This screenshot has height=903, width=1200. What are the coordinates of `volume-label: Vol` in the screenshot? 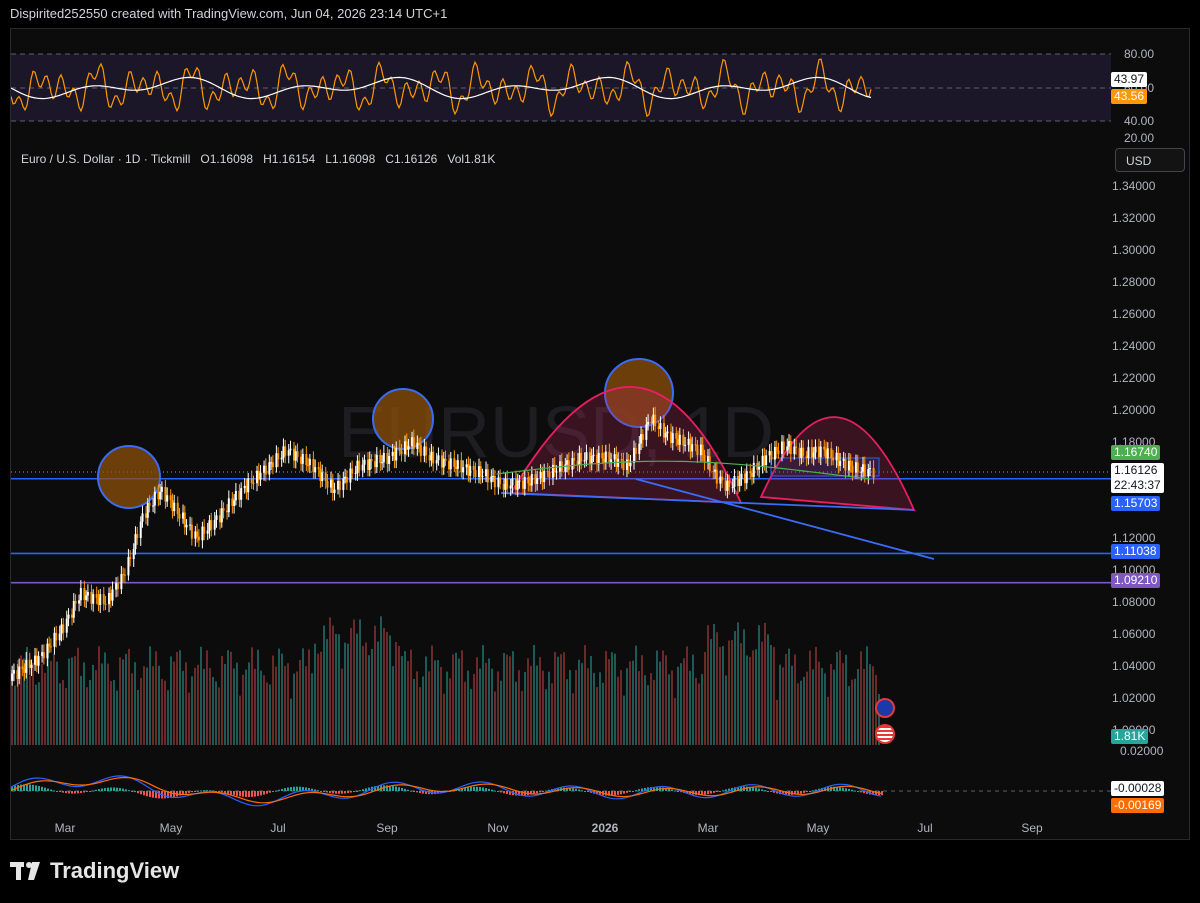 It's located at (456, 159).